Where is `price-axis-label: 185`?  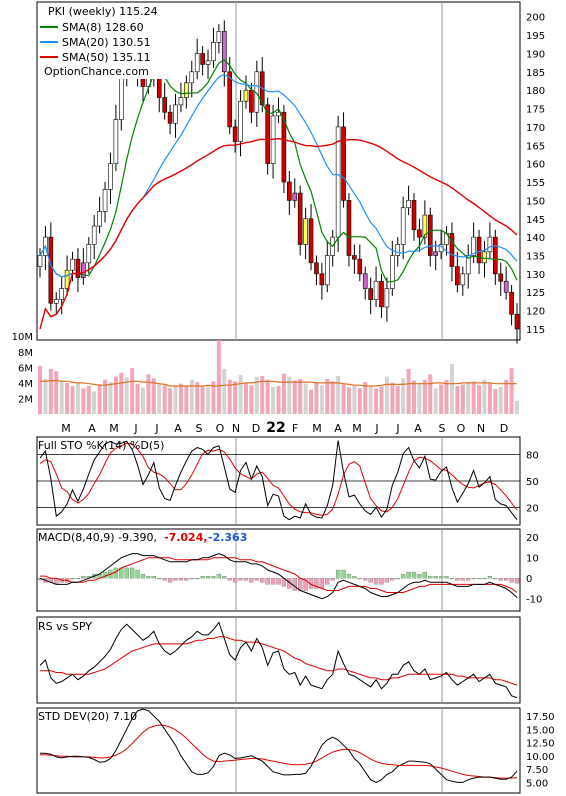
price-axis-label: 185 is located at coordinates (535, 73).